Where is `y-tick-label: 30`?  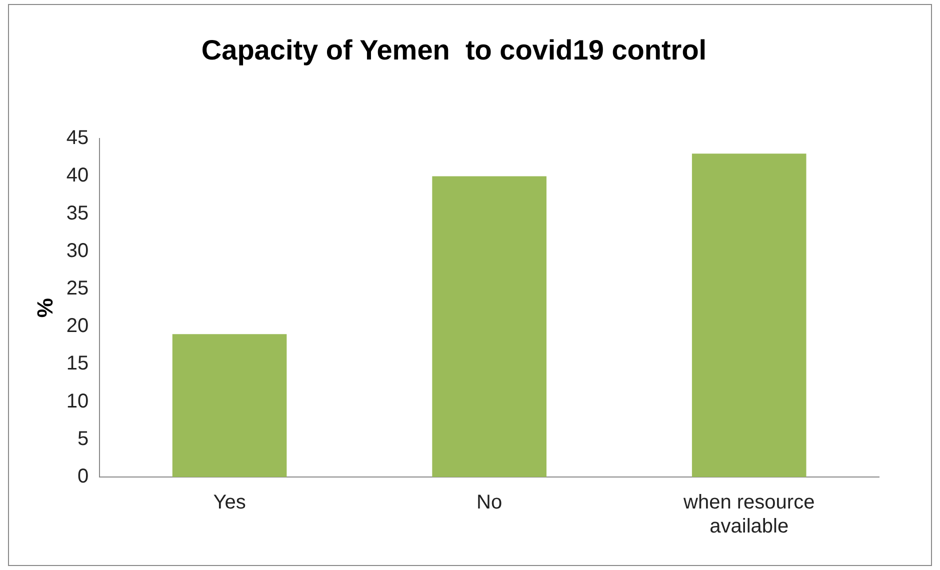
y-tick-label: 30 is located at coordinates (77, 251).